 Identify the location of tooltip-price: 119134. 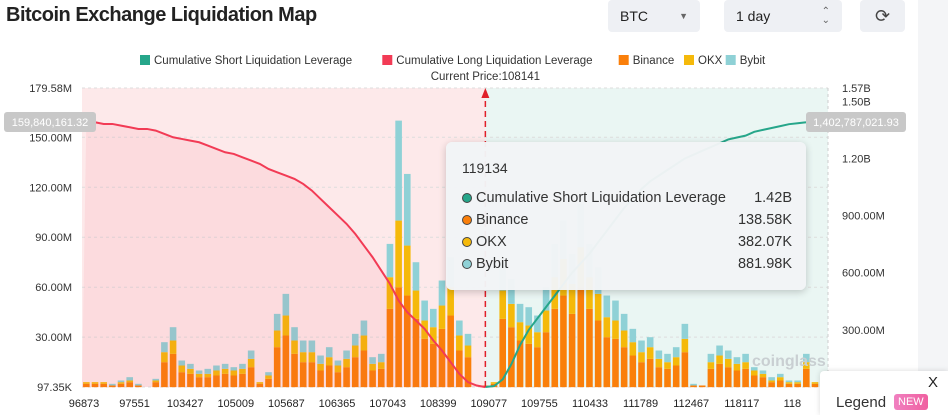
(485, 168).